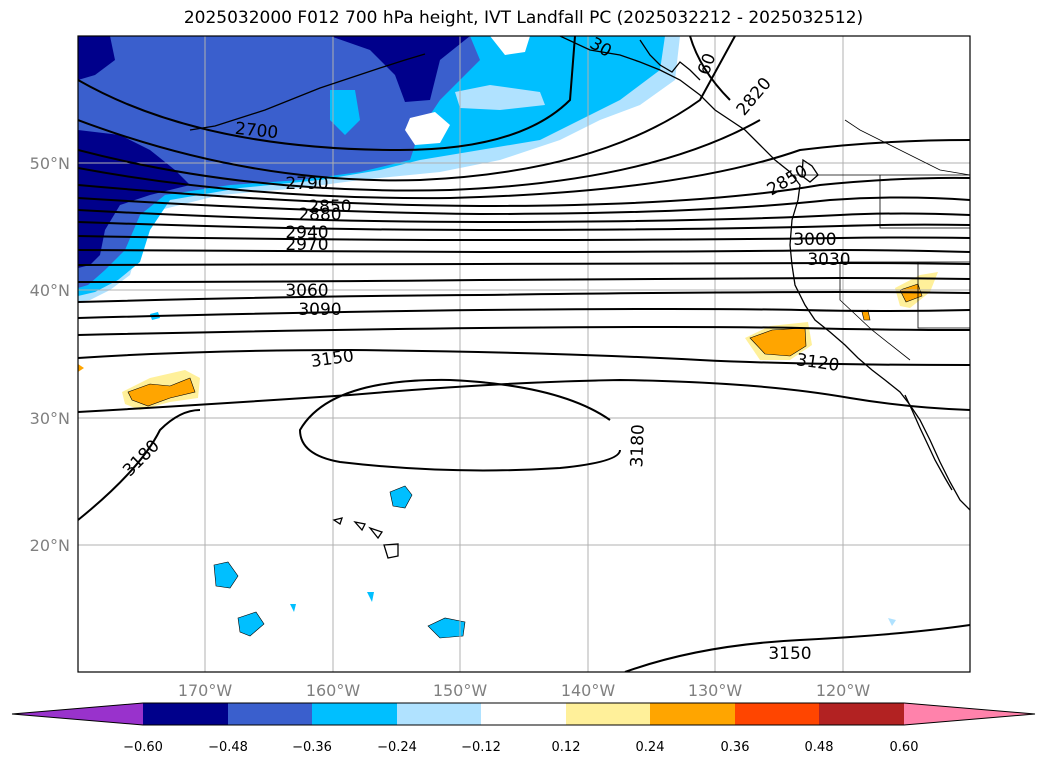 This screenshot has height=765, width=1047. I want to click on colorbar-tick: 0.48, so click(819, 747).